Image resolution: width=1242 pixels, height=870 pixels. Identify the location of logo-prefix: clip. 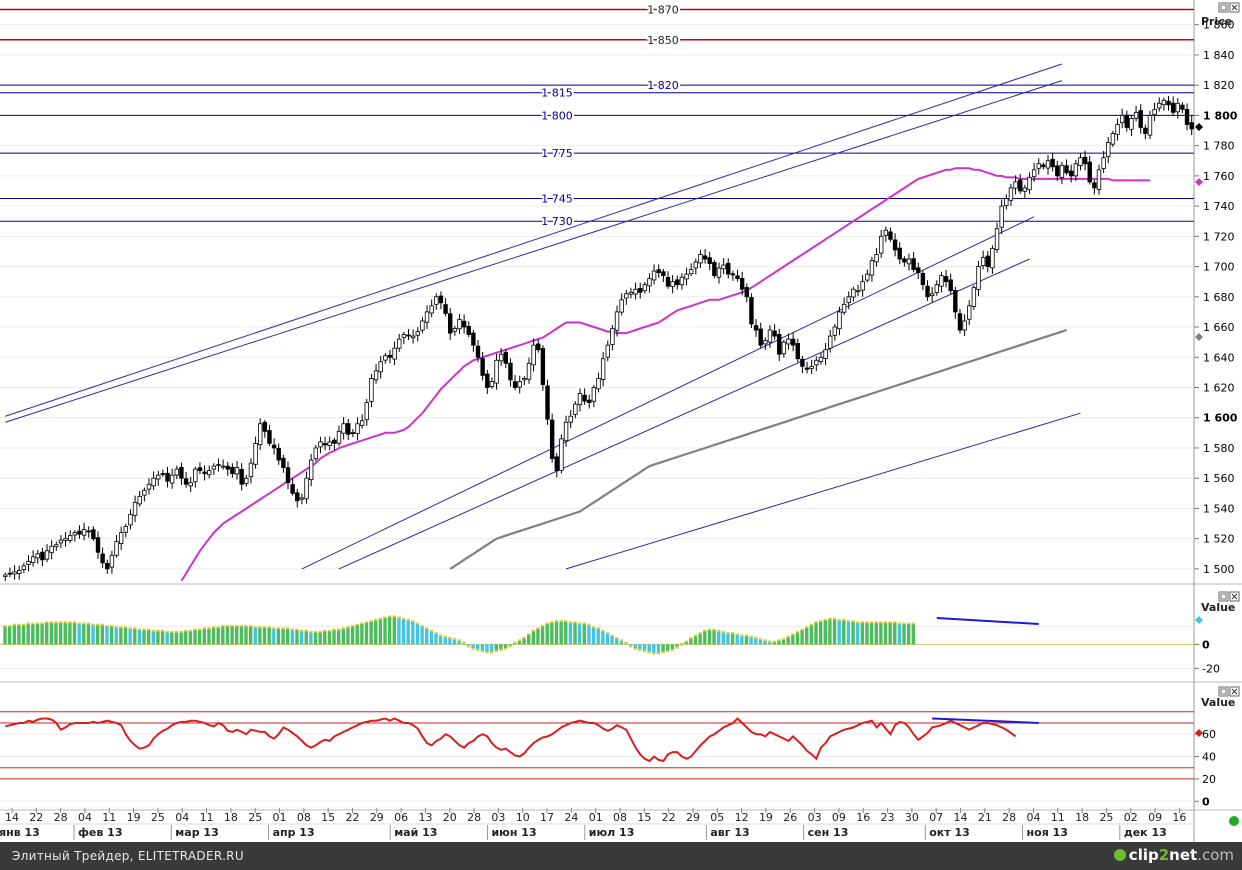
(1143, 855).